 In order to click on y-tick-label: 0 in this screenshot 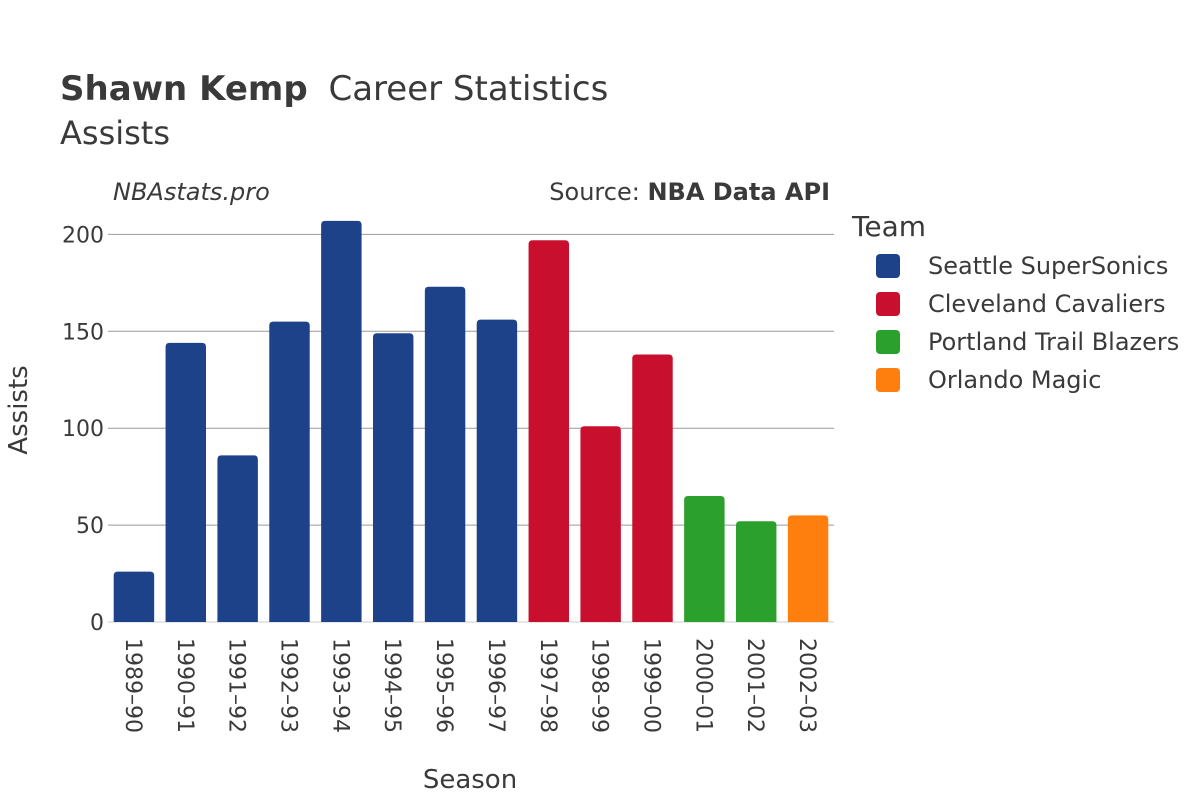, I will do `click(97, 623)`.